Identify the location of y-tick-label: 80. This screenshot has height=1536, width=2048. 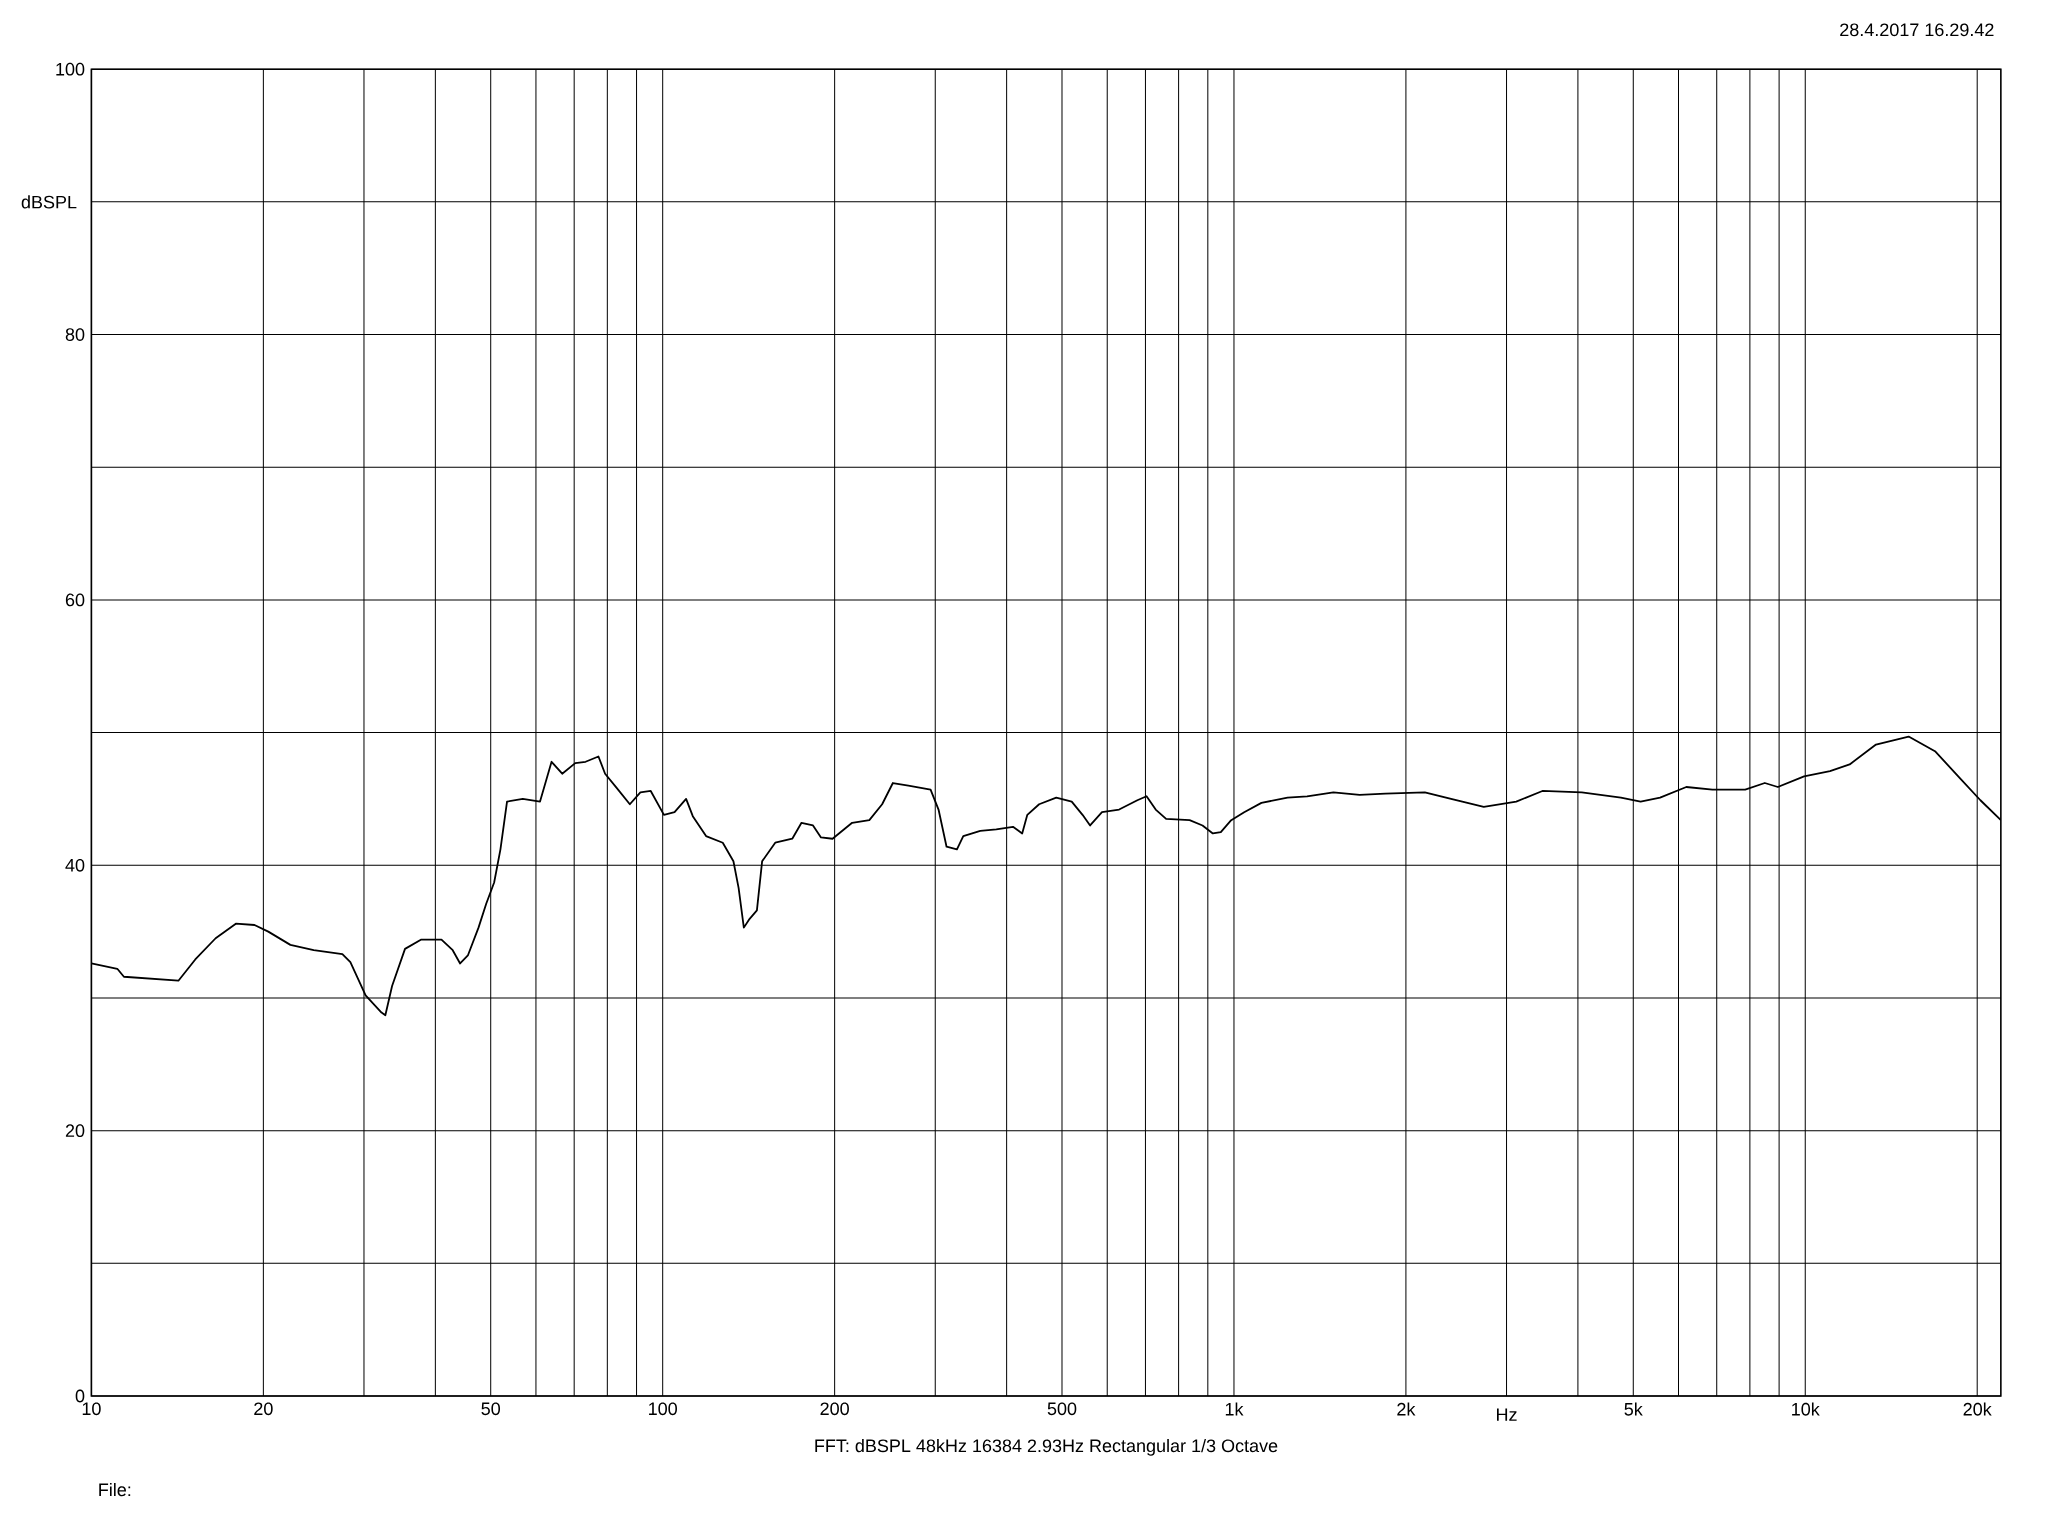
(75, 334).